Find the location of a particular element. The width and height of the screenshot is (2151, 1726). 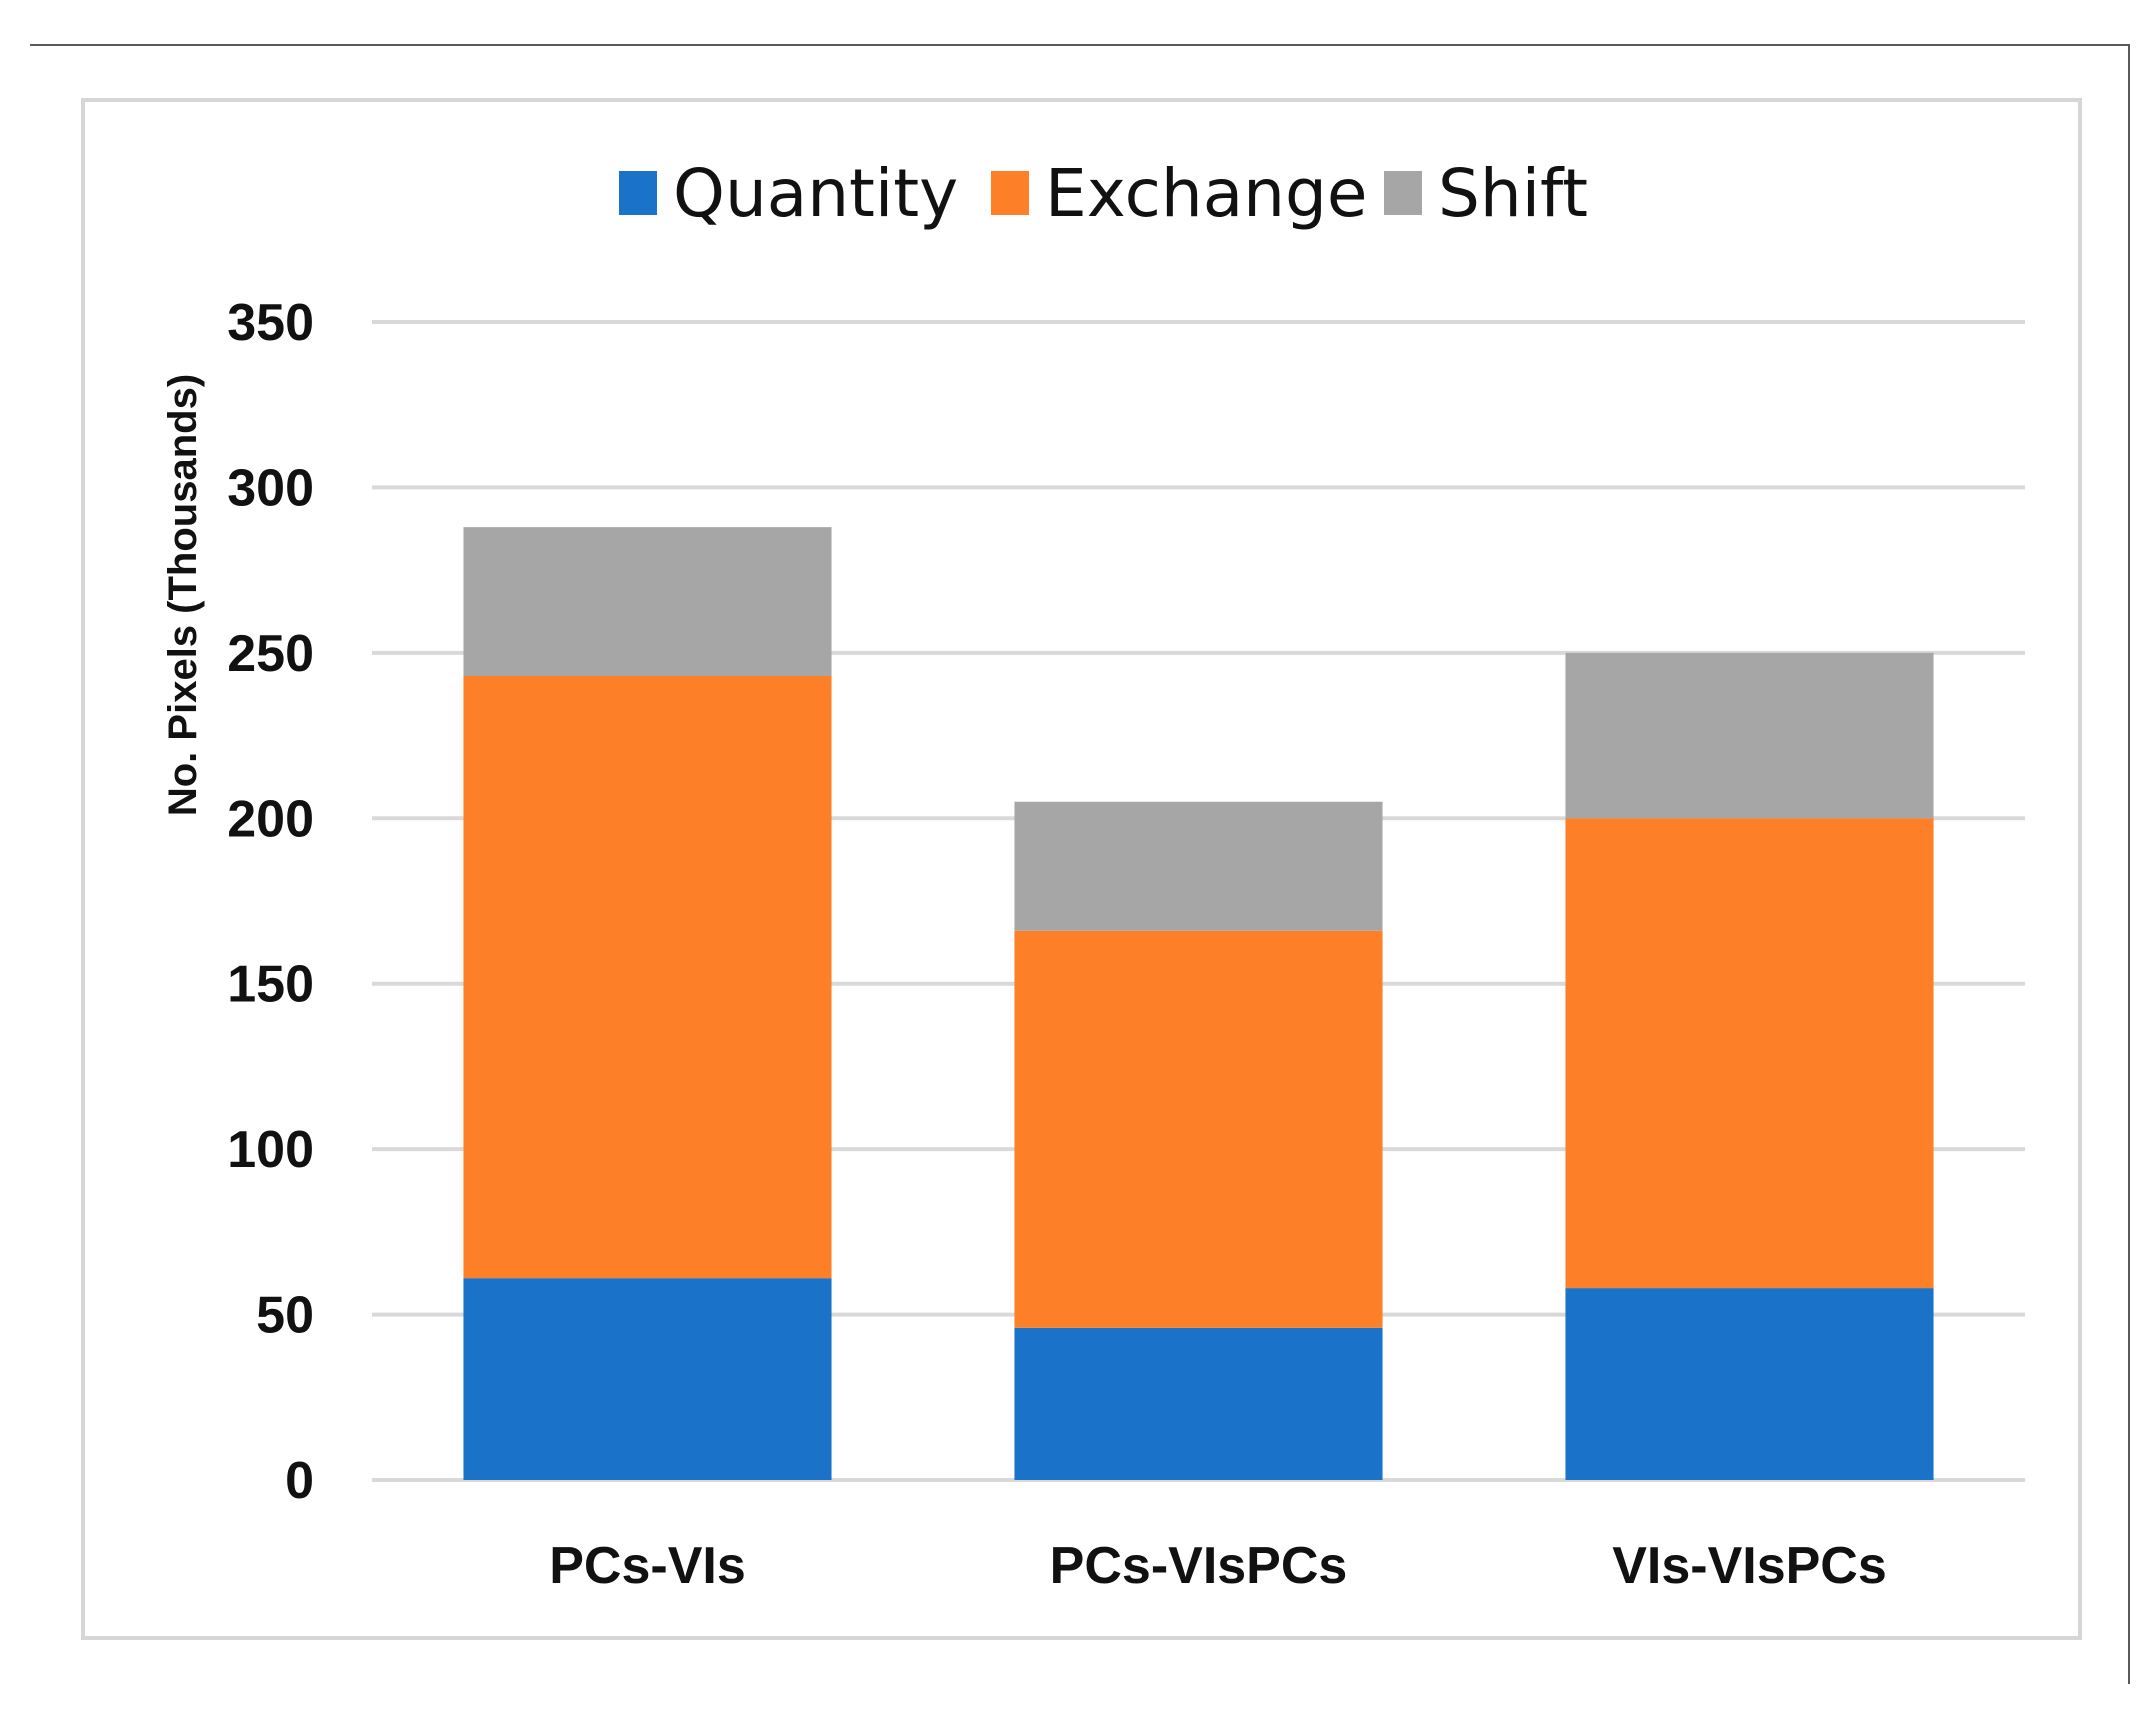

y-tick-label: 200 is located at coordinates (270, 819).